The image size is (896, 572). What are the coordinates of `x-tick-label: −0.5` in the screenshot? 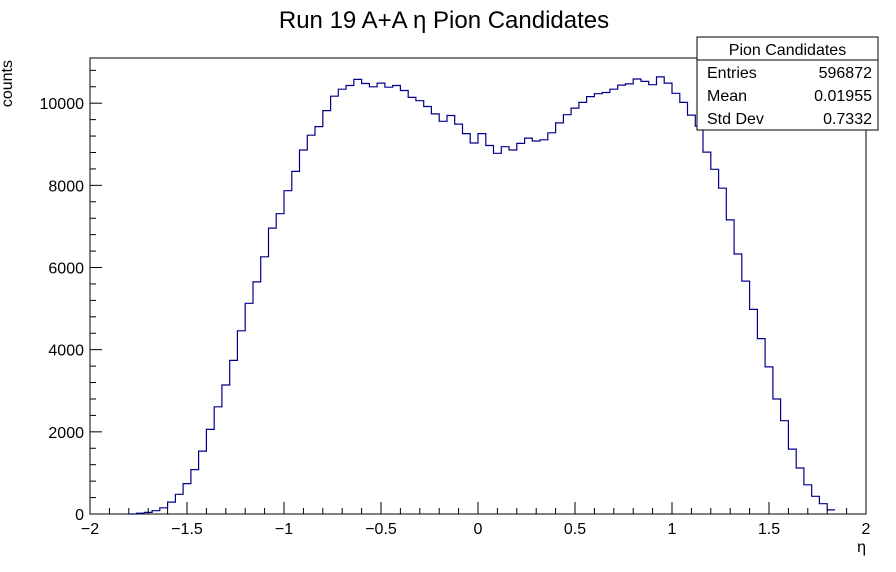 It's located at (381, 529).